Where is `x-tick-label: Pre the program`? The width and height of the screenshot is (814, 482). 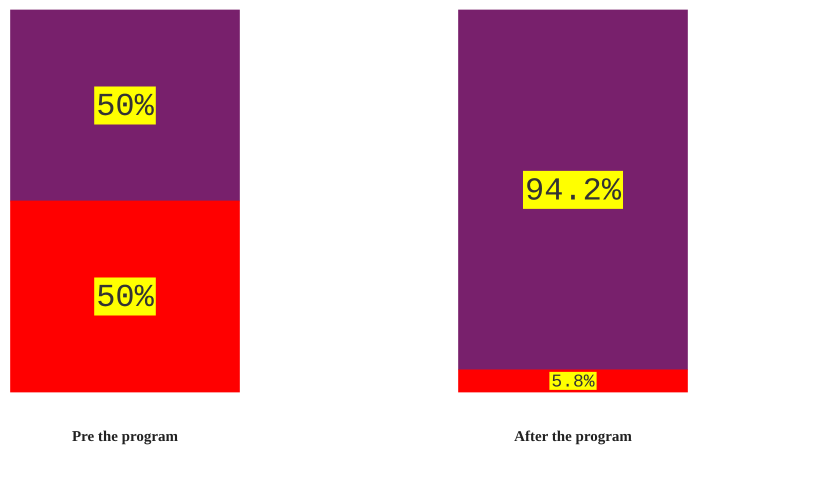 x-tick-label: Pre the program is located at coordinates (125, 436).